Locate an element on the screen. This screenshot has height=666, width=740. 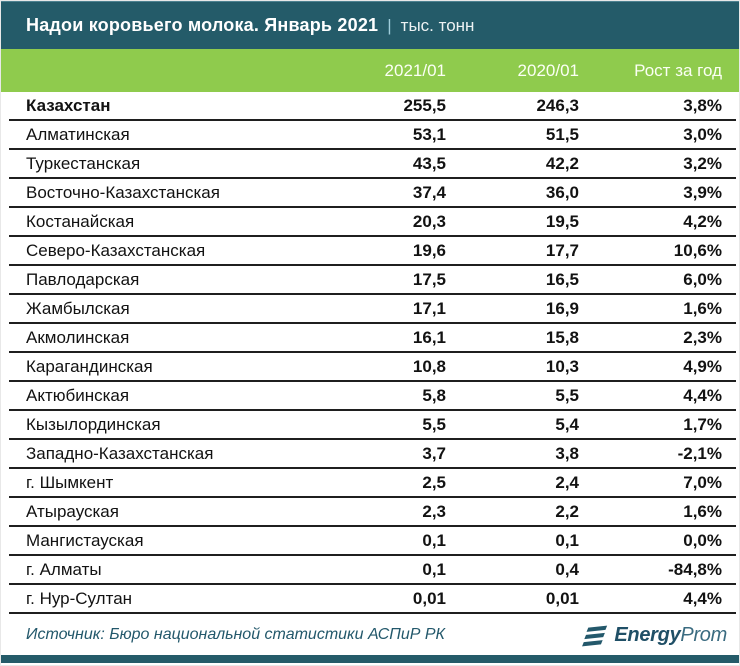
energyprom-bars-icon is located at coordinates (594, 635).